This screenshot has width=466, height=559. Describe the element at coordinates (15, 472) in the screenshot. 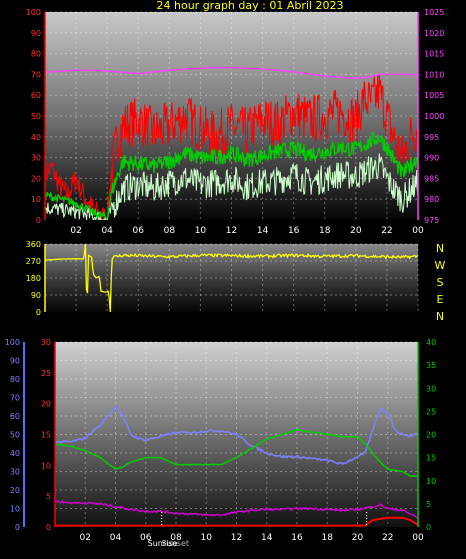

I see `humidity-tick: 30` at that location.